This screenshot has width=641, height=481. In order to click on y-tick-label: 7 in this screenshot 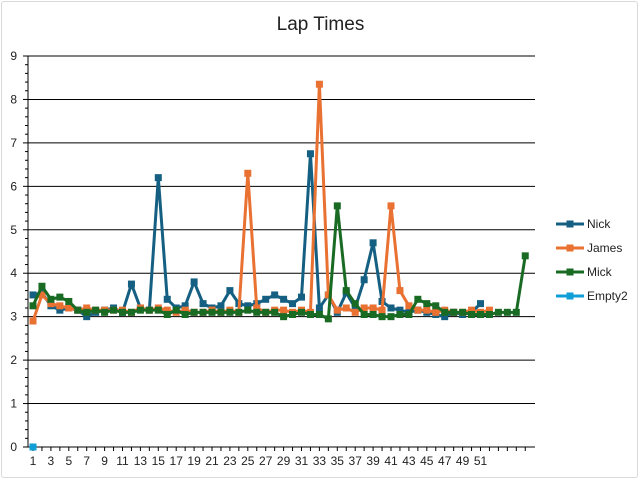, I will do `click(13, 143)`.